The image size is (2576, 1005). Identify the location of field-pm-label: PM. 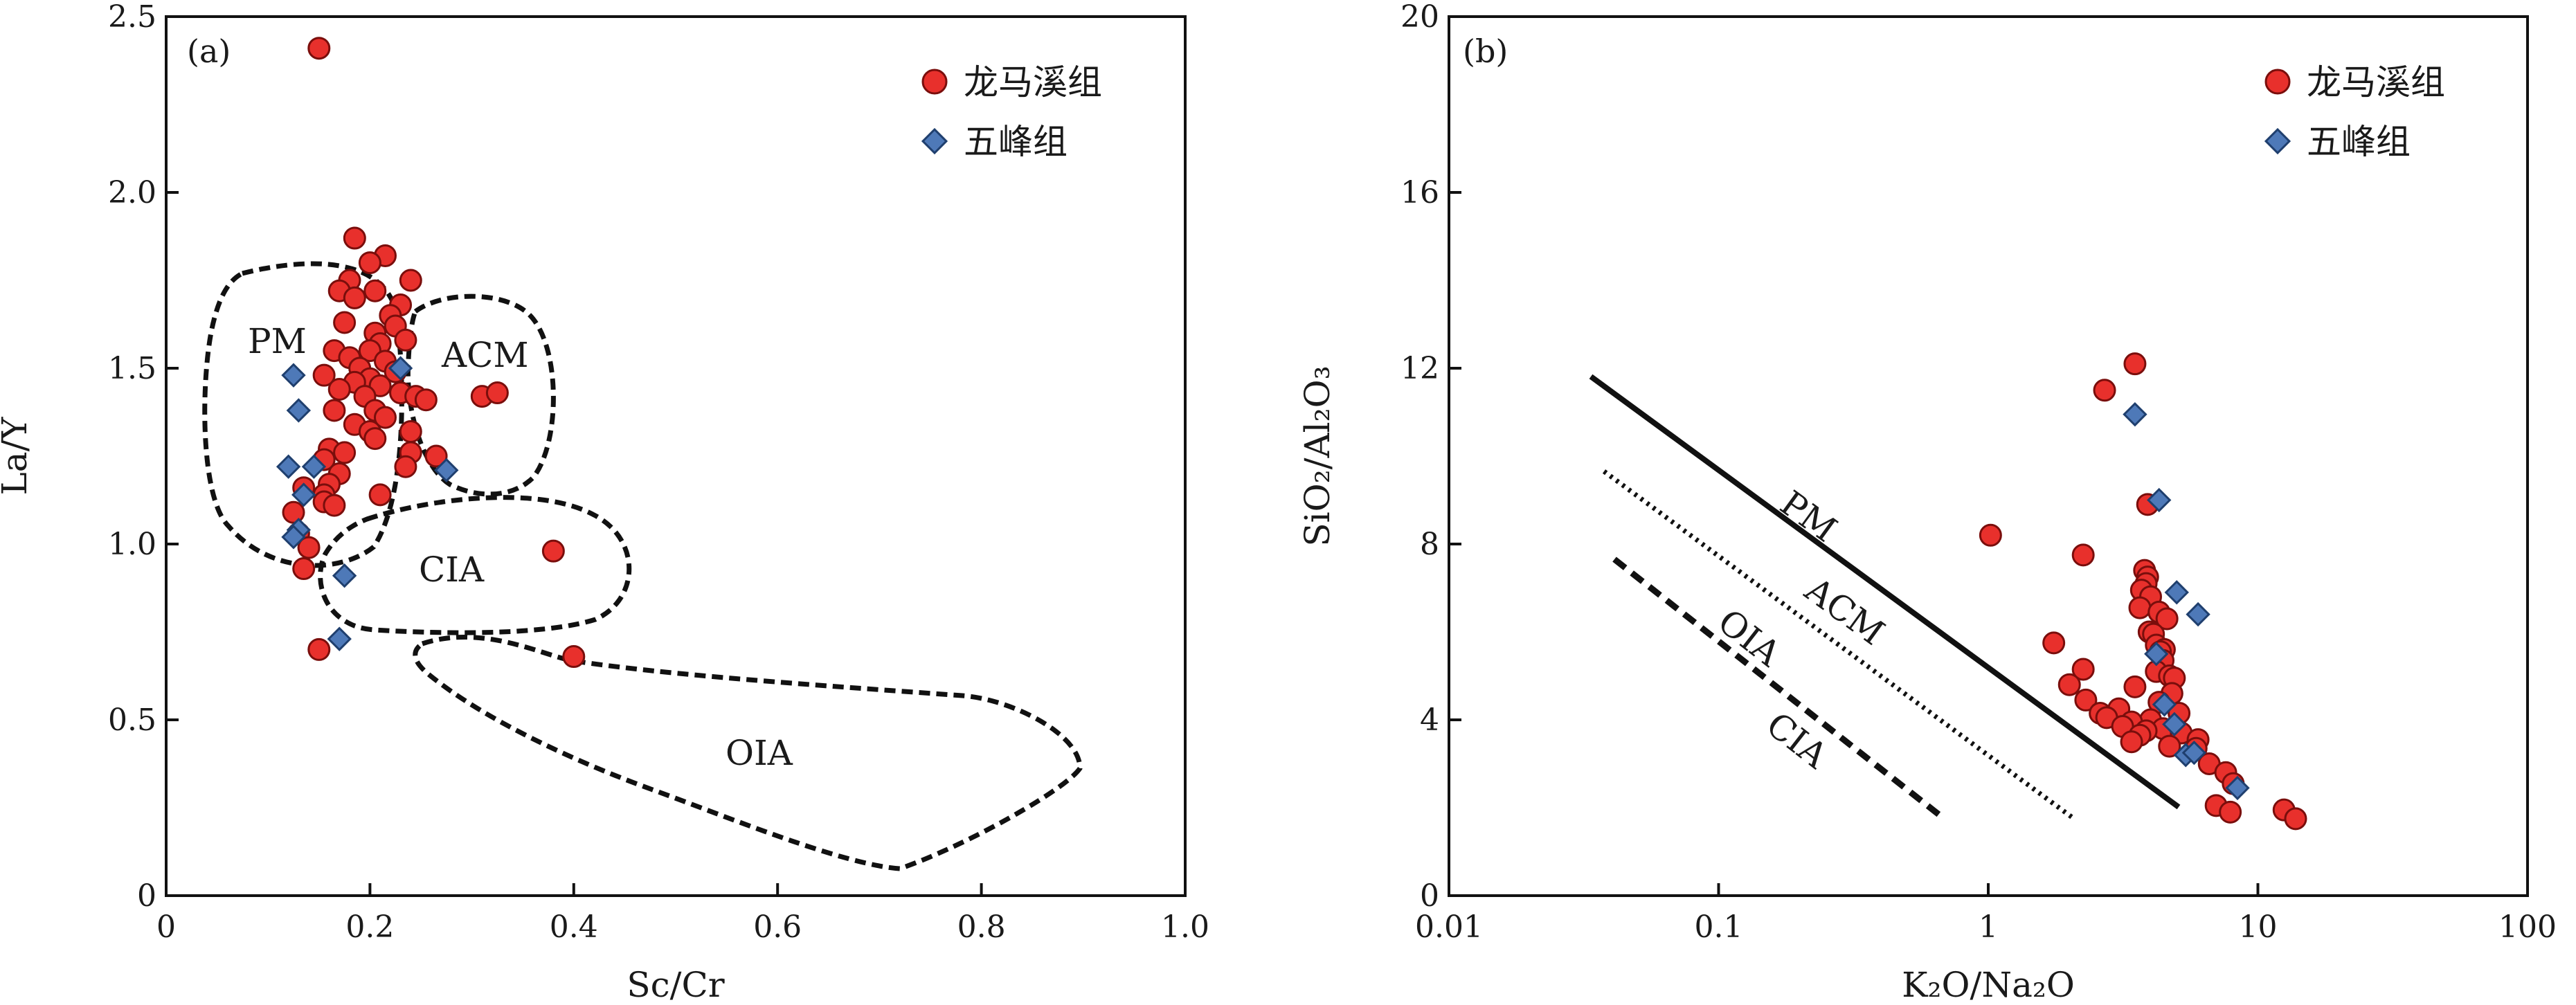
(277, 341).